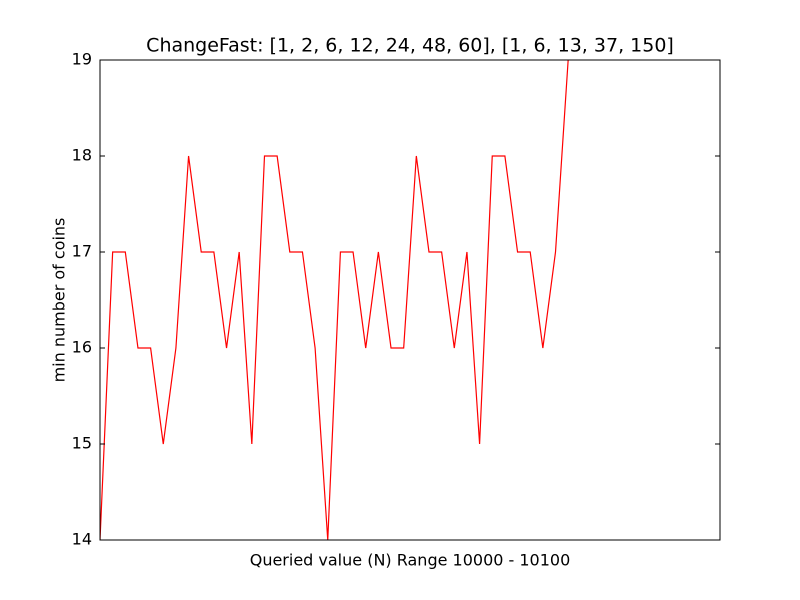 The width and height of the screenshot is (800, 600). Describe the element at coordinates (82, 539) in the screenshot. I see `y-tick-label: 14` at that location.